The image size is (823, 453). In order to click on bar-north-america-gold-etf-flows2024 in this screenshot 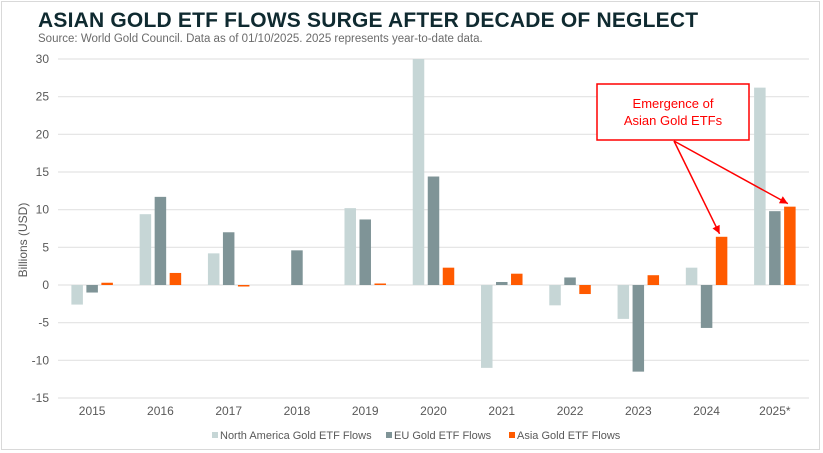, I will do `click(691, 276)`.